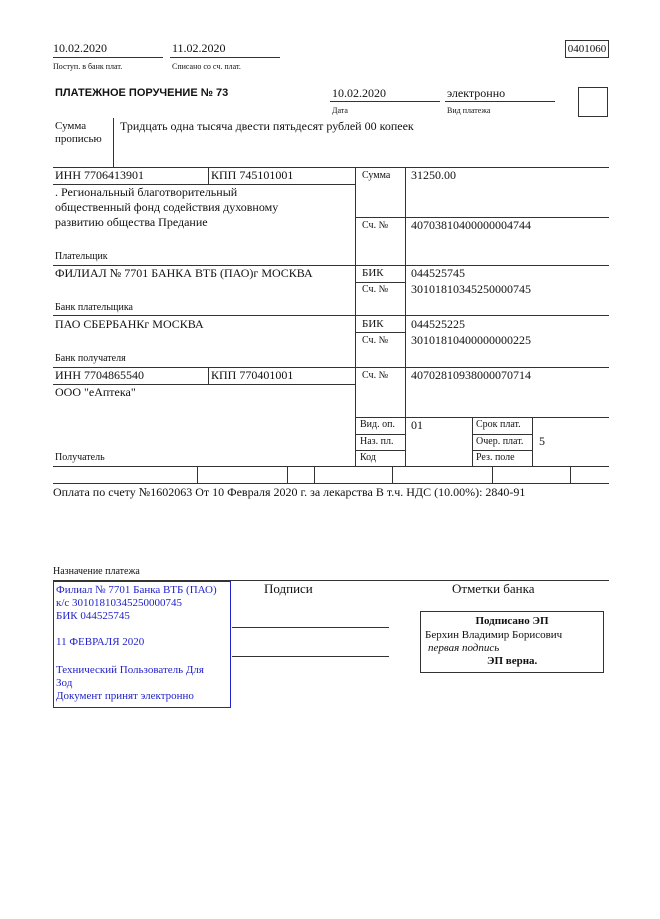 The width and height of the screenshot is (660, 919). What do you see at coordinates (375, 225) in the screenshot?
I see `payer-account-label: Сч. №` at bounding box center [375, 225].